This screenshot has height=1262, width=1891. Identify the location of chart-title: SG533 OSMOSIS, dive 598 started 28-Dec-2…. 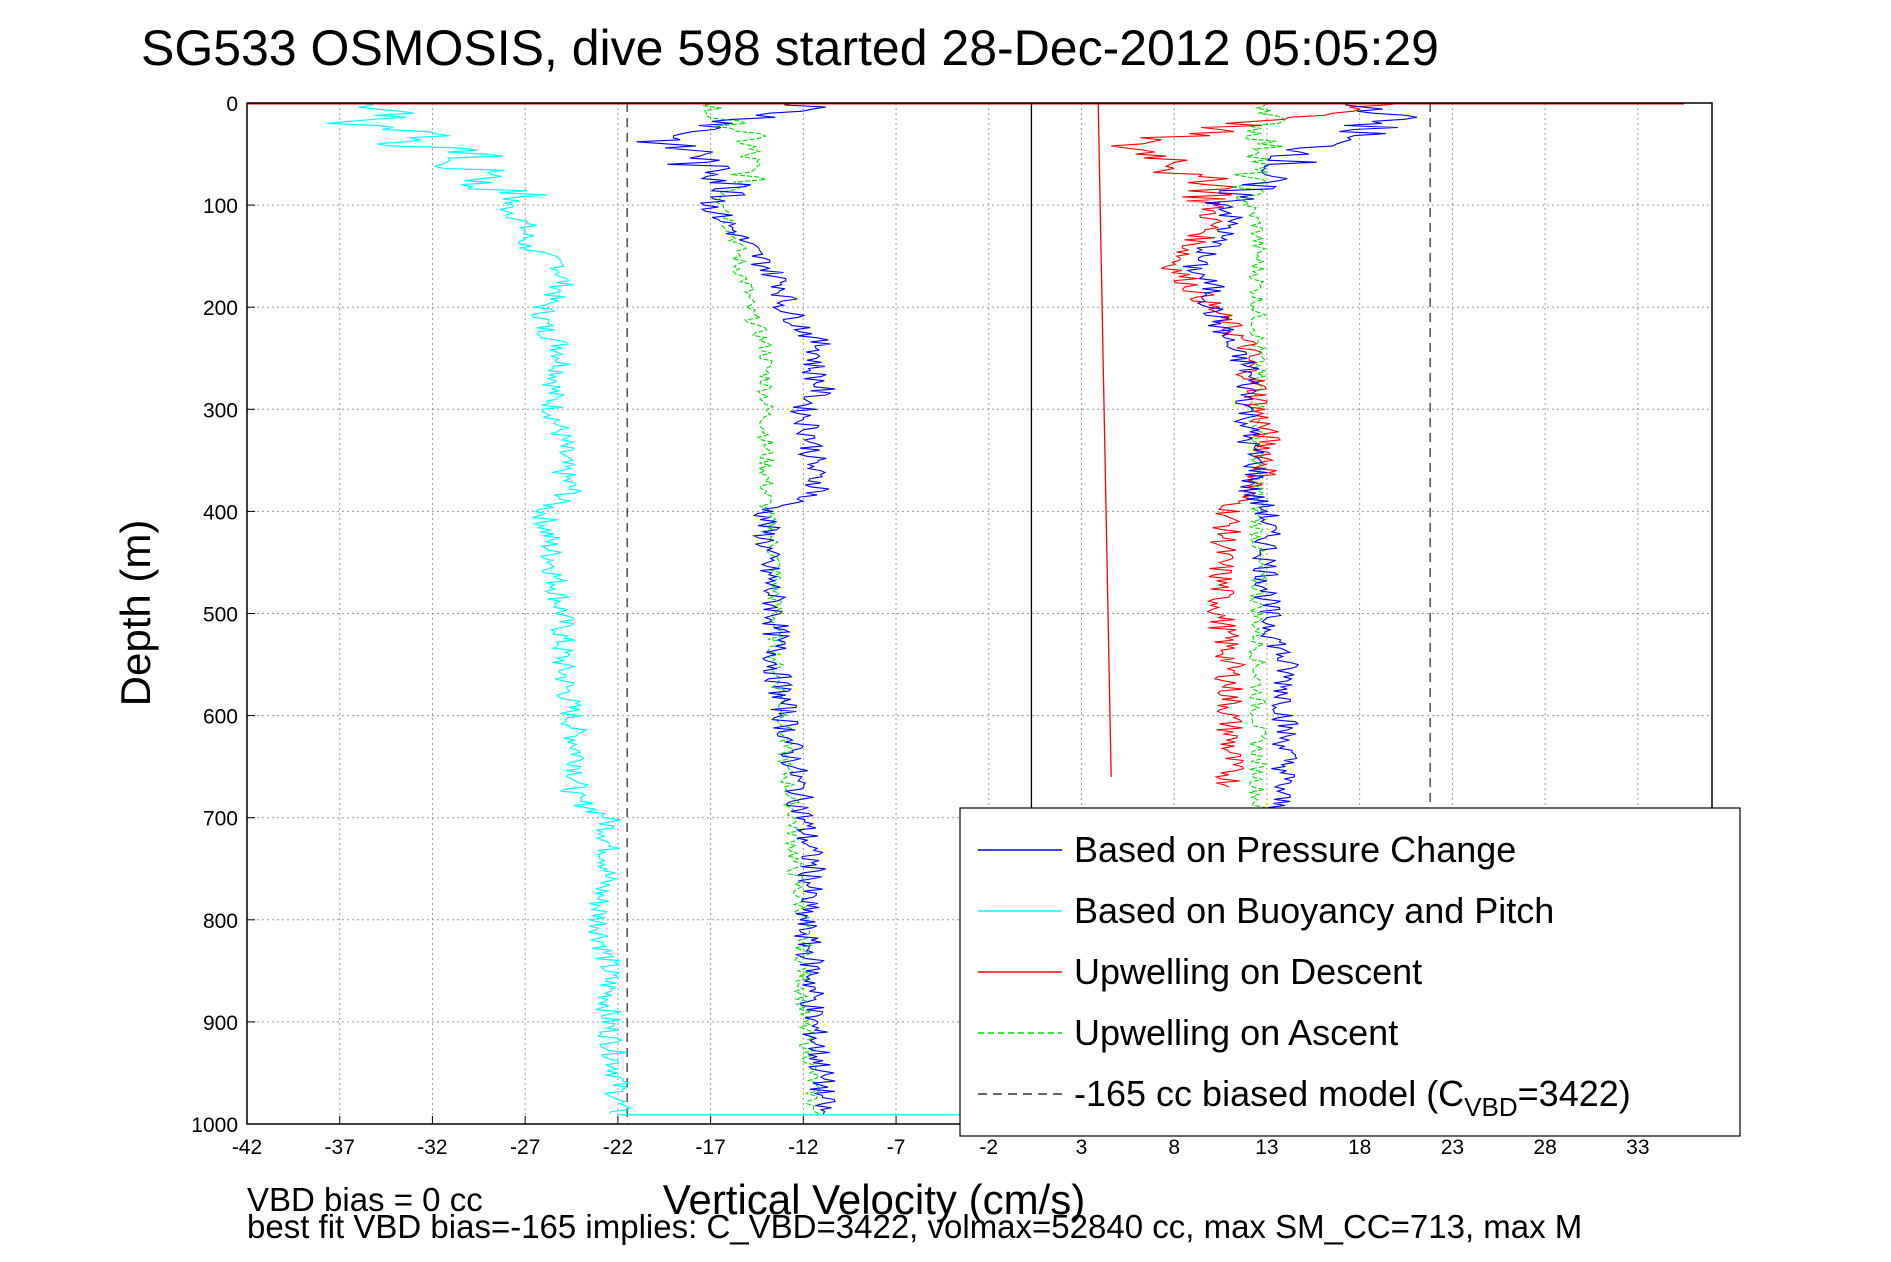
(790, 48).